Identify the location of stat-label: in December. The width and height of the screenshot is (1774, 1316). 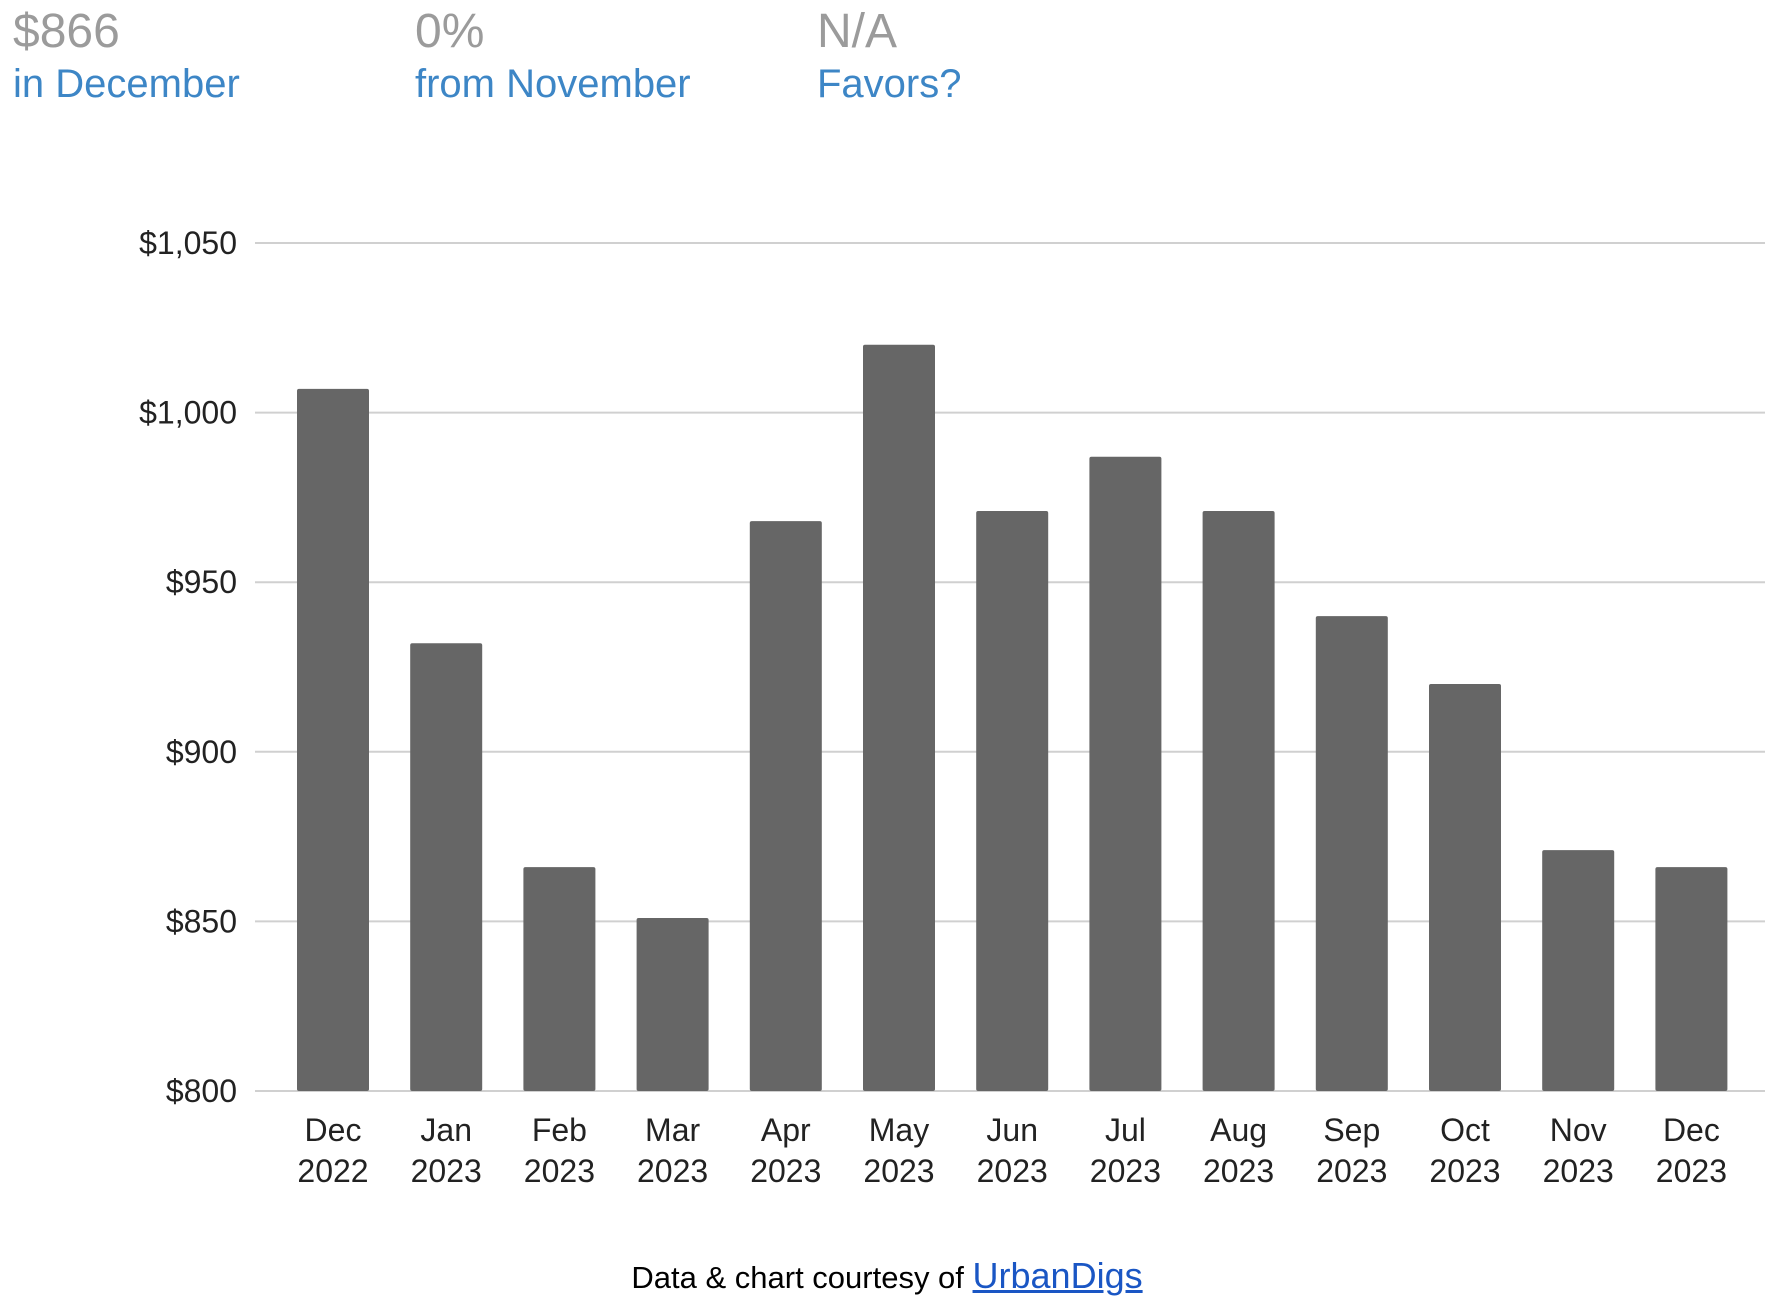
(126, 84).